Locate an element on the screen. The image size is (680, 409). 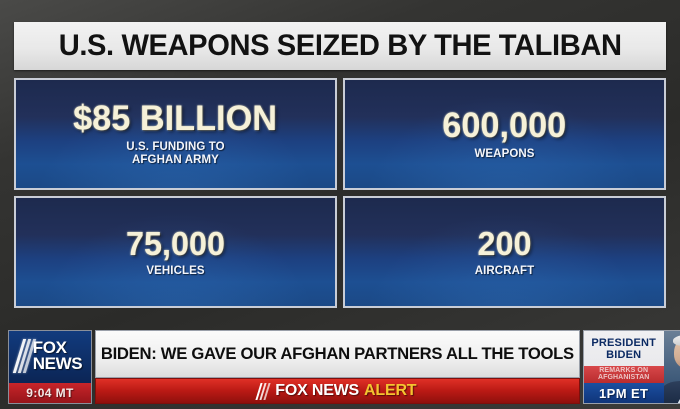
stat-panel-weapons: 600,000 WEAPONS is located at coordinates (504, 134).